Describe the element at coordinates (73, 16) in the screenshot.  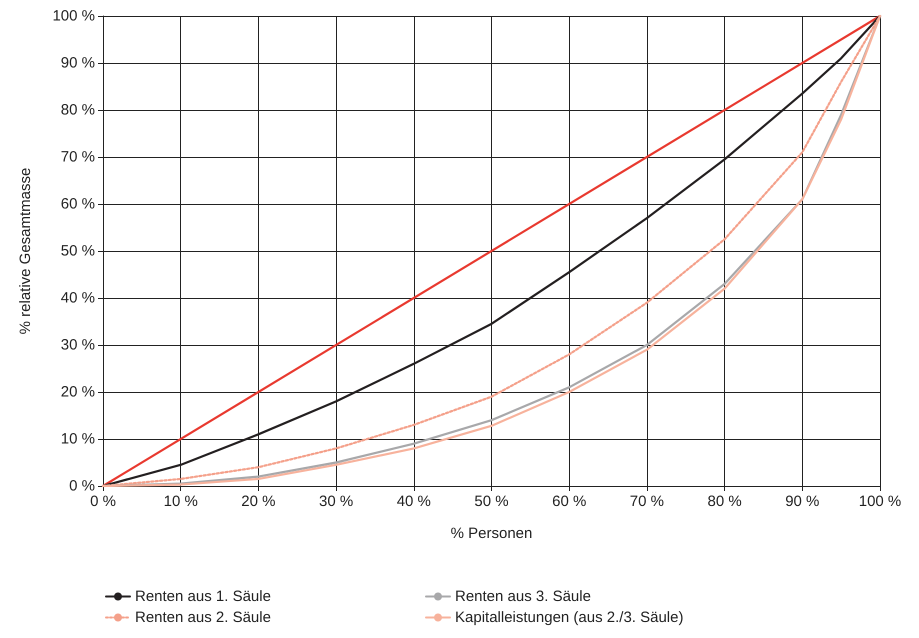
I see `y-tick-label: 100 %` at that location.